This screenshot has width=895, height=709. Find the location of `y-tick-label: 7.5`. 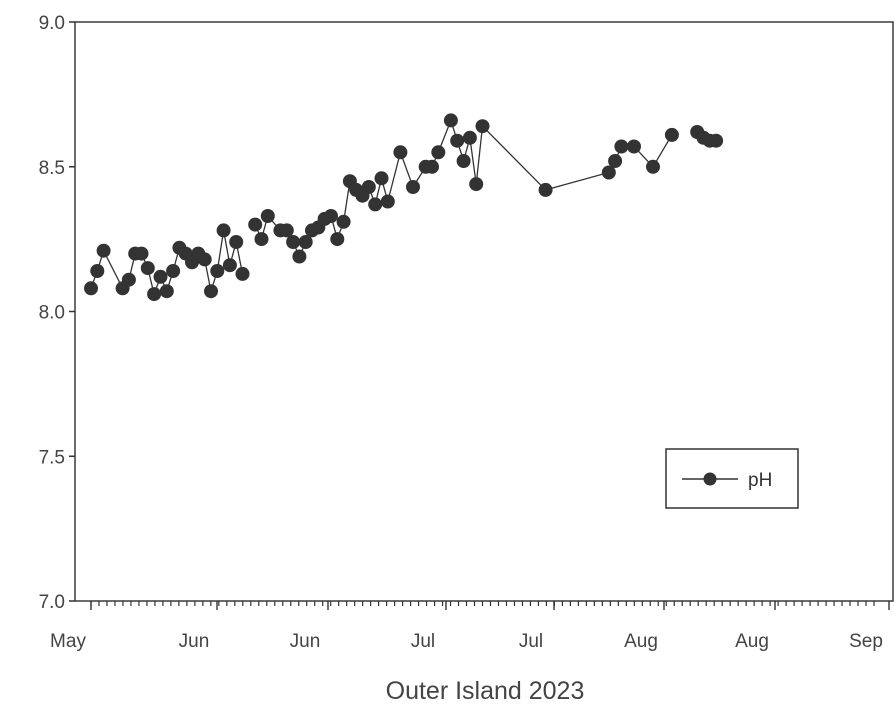

y-tick-label: 7.5 is located at coordinates (52, 457).